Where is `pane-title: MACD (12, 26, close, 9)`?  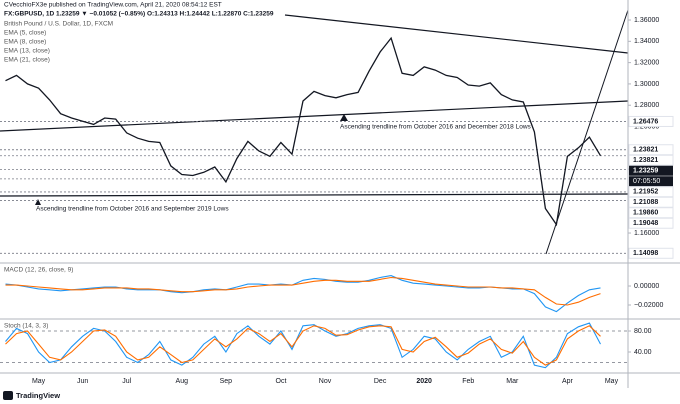 pane-title: MACD (12, 26, close, 9) is located at coordinates (38, 270).